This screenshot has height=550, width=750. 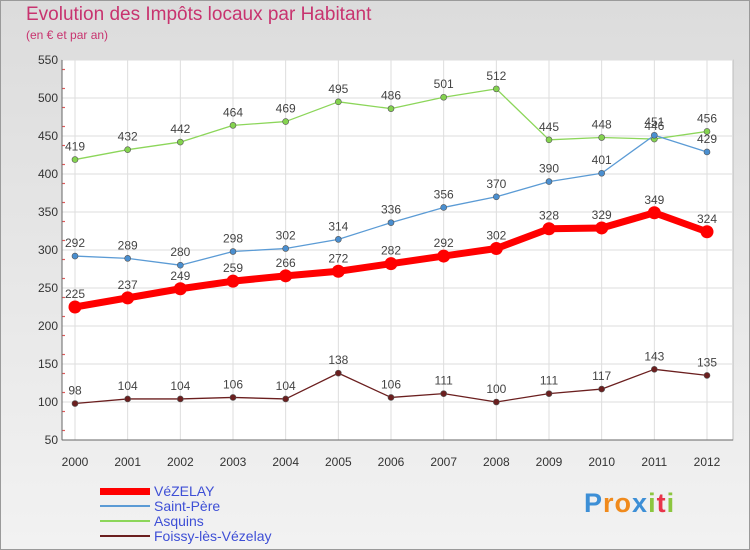 I want to click on data-label: 429, so click(x=707, y=139).